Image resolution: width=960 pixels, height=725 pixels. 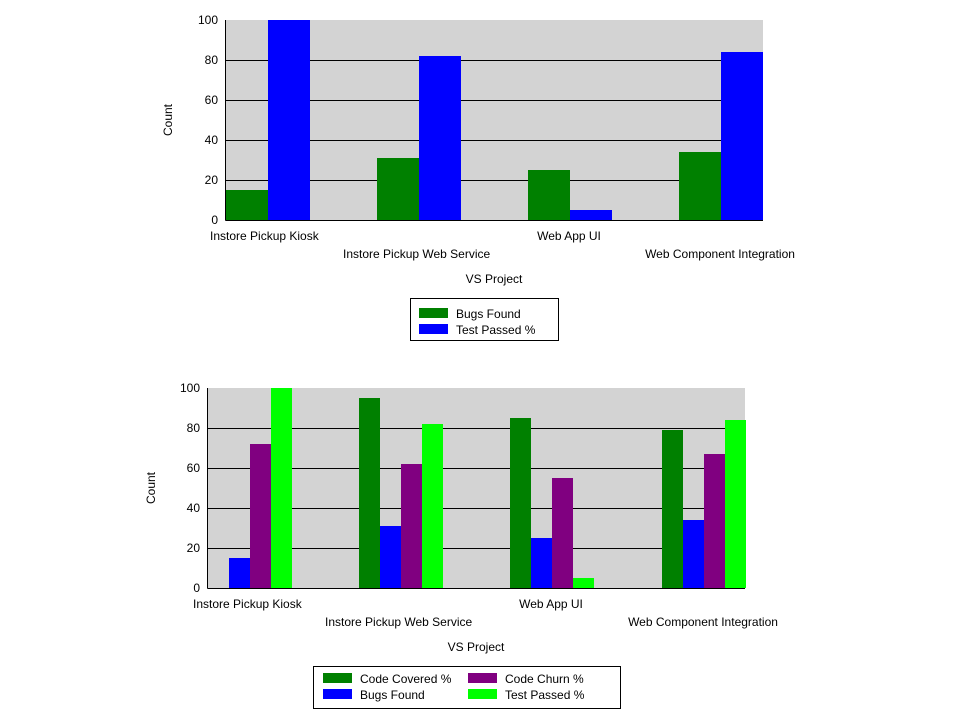 I want to click on y-tick-label-1-4: 80, so click(x=212, y=60).